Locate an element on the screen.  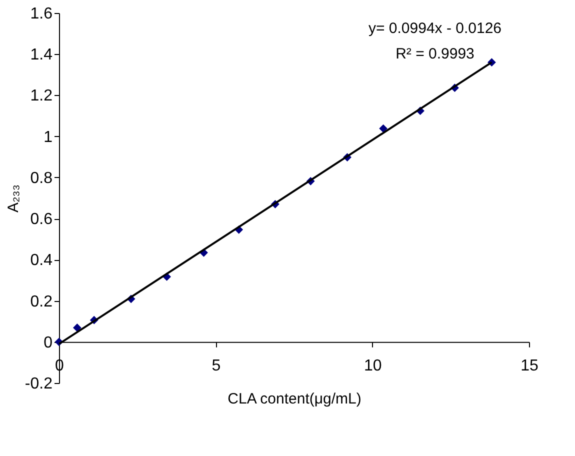
y-tick-label: 0.4 is located at coordinates (41, 261).